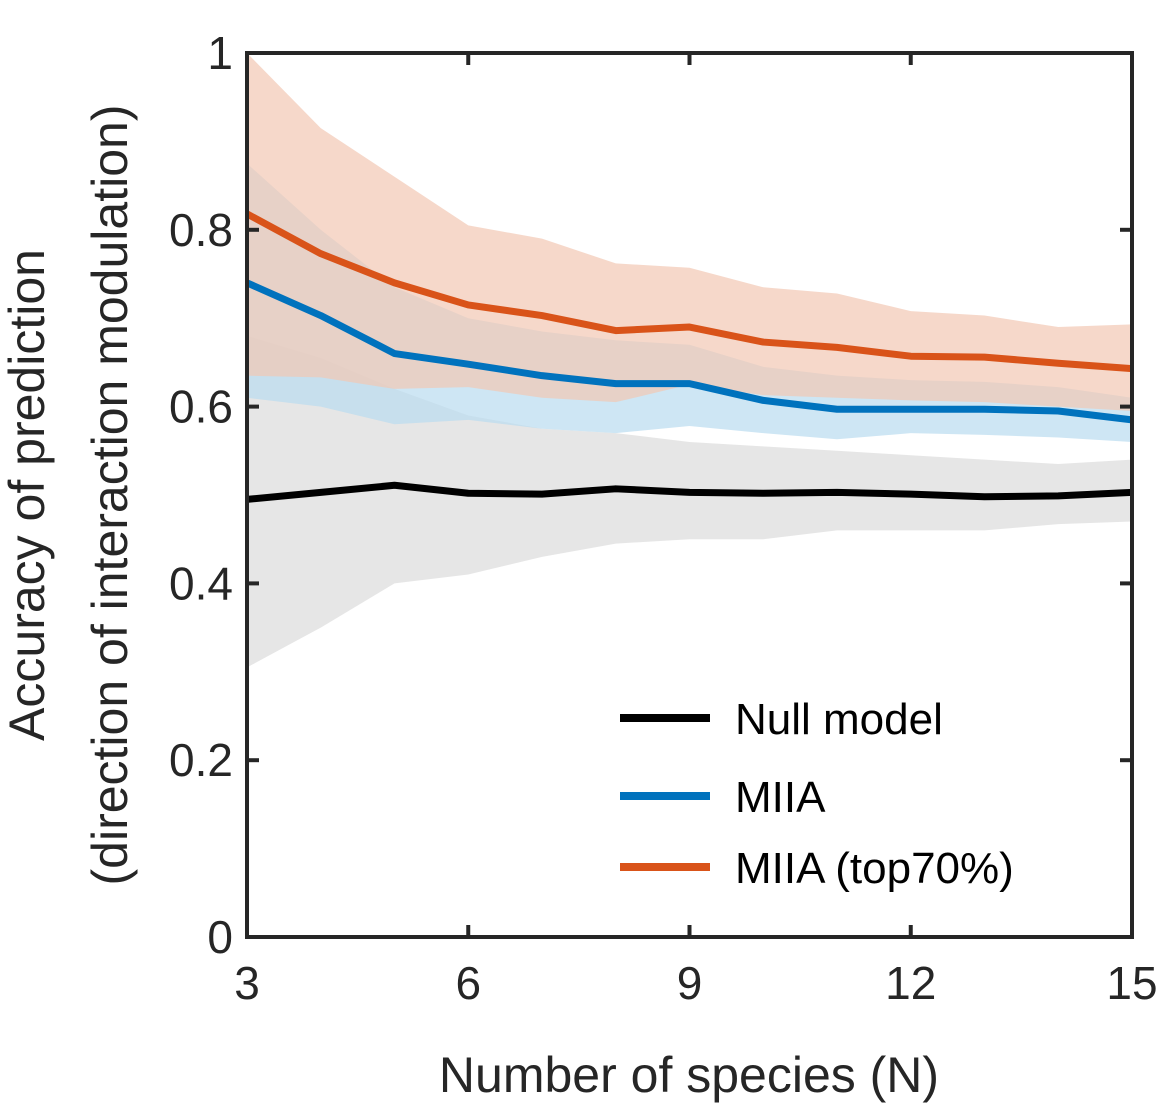  I want to click on y-axis-label-line2: (direction of interaction modulation), so click(110, 495).